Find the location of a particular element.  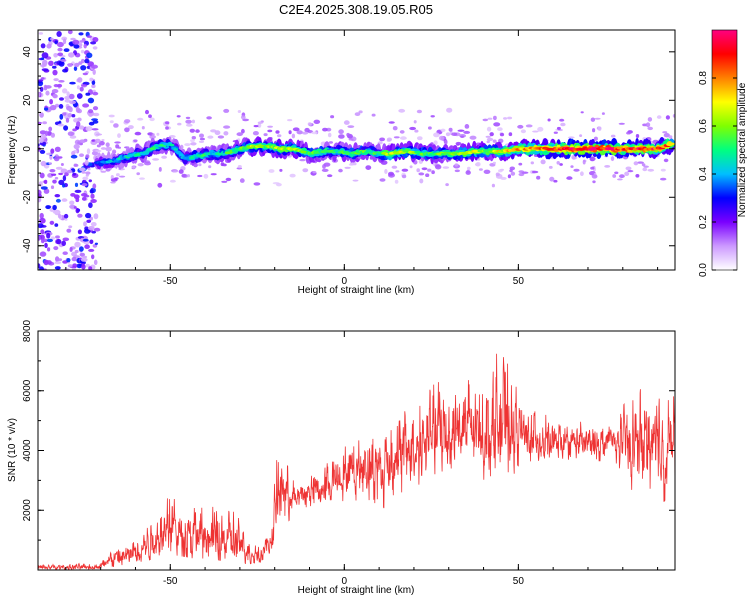

y-tick-label: 40 is located at coordinates (27, 52).